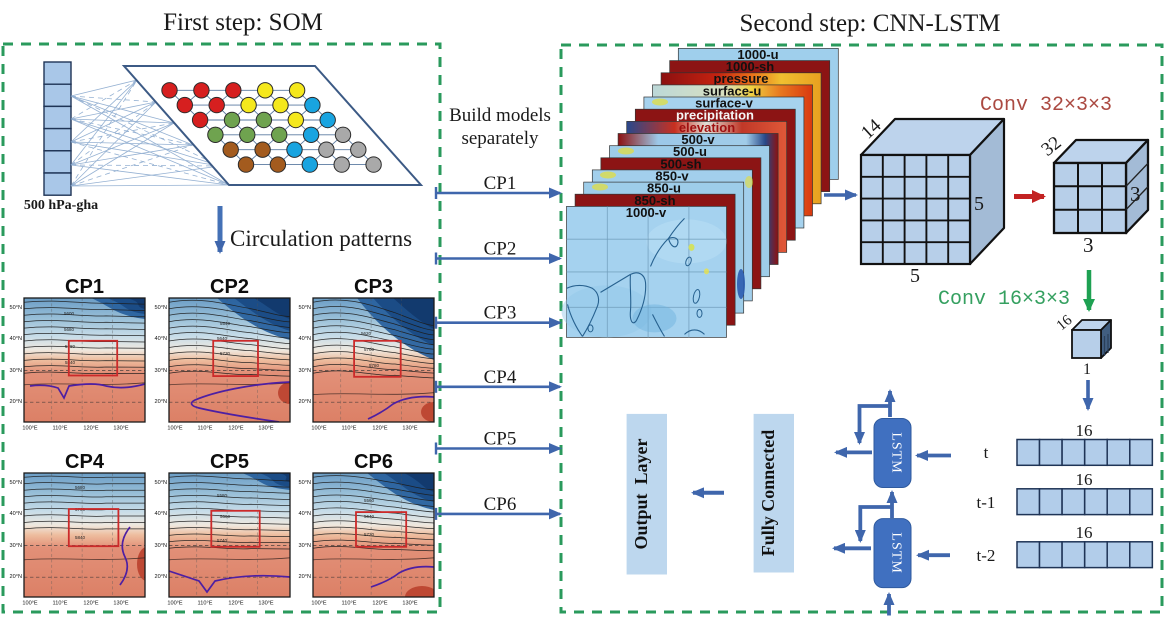 Image resolution: width=1165 pixels, height=623 pixels. Describe the element at coordinates (69, 313) in the screenshot. I see `svg-text: 5600` at that location.